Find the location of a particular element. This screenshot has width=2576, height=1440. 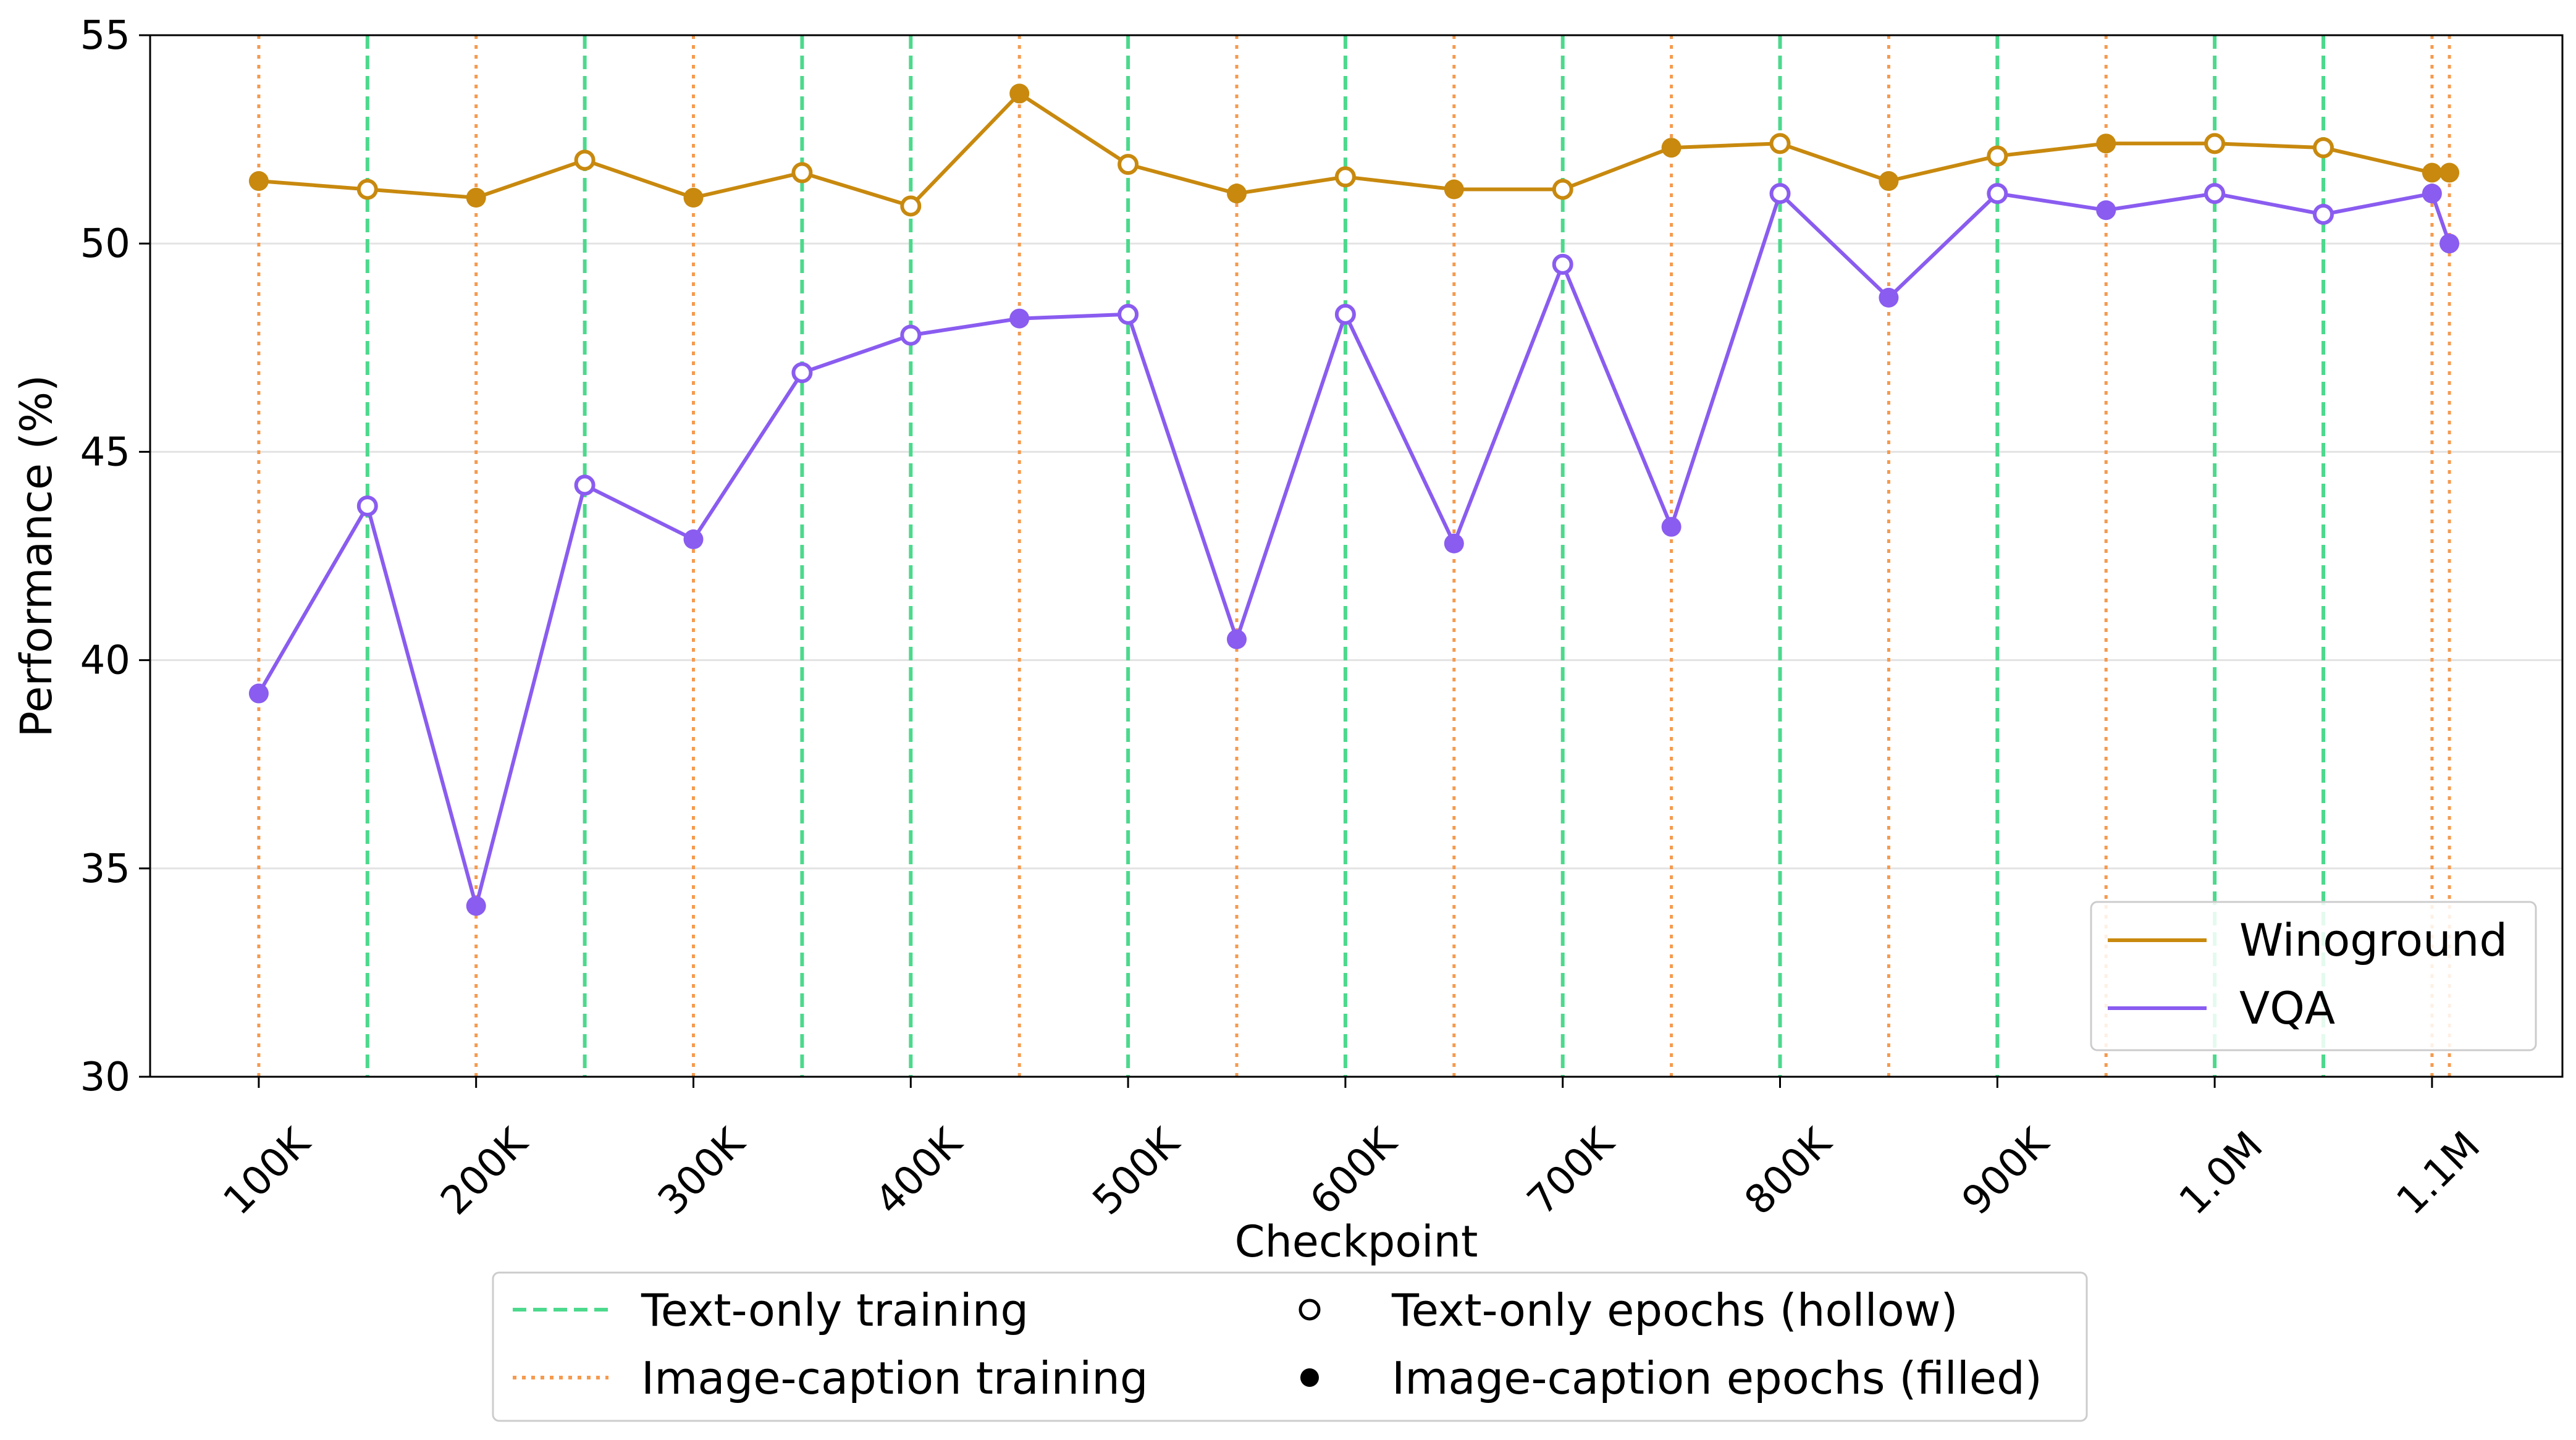

x-tick-label: 300K is located at coordinates (701, 1171).